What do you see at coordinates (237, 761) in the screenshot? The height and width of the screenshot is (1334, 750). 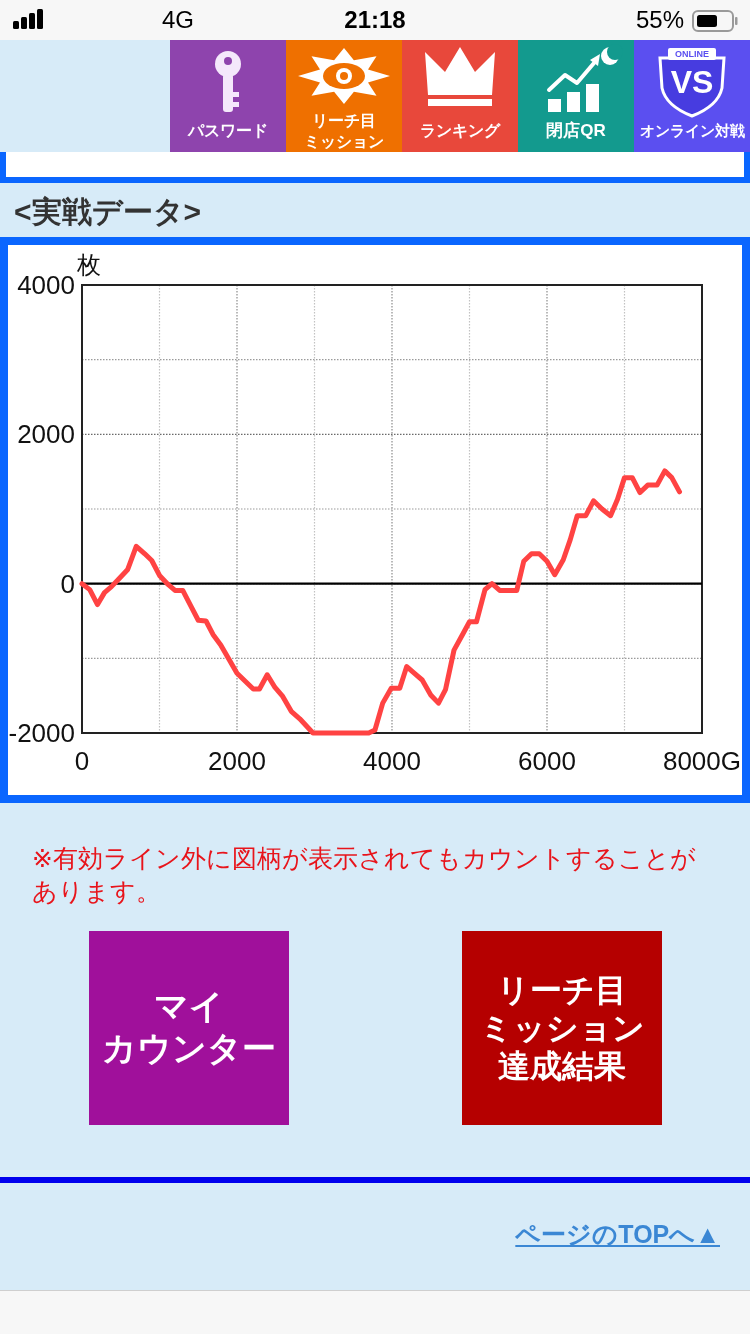 I see `x-tick-label: 2000` at bounding box center [237, 761].